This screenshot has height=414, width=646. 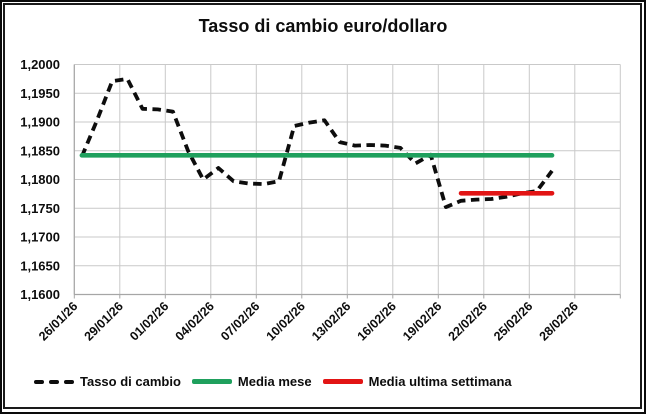 What do you see at coordinates (130, 381) in the screenshot?
I see `legend-label: Tasso di cambio` at bounding box center [130, 381].